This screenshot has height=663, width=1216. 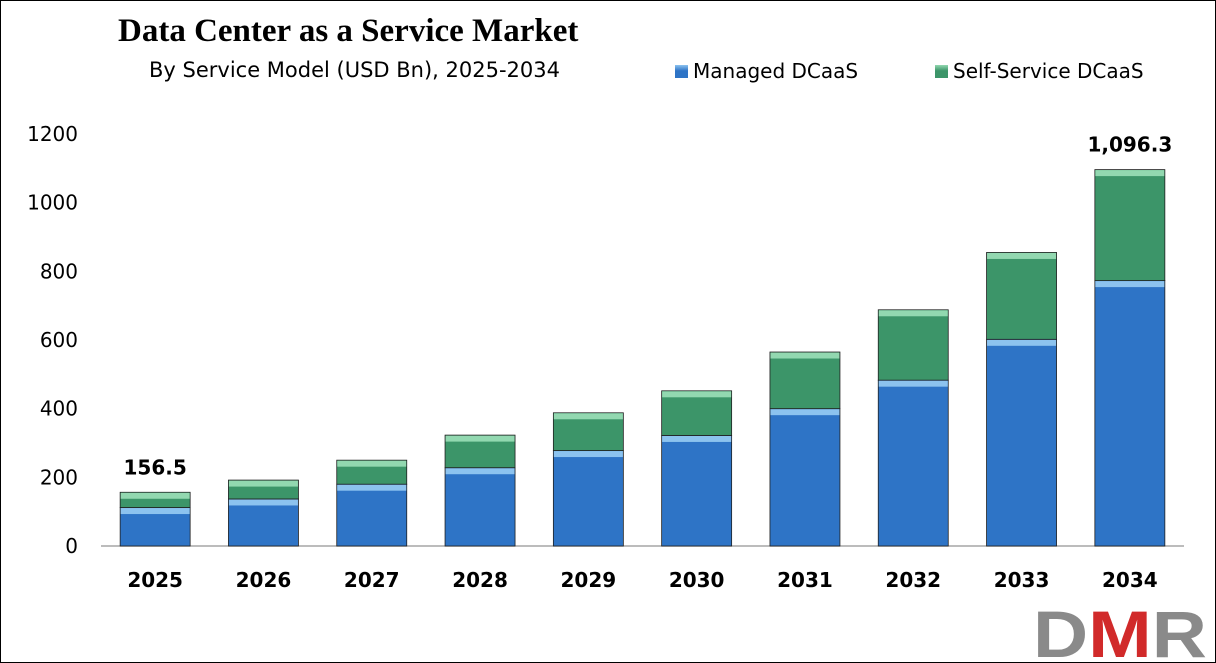 I want to click on y-tick-label: 600, so click(x=59, y=340).